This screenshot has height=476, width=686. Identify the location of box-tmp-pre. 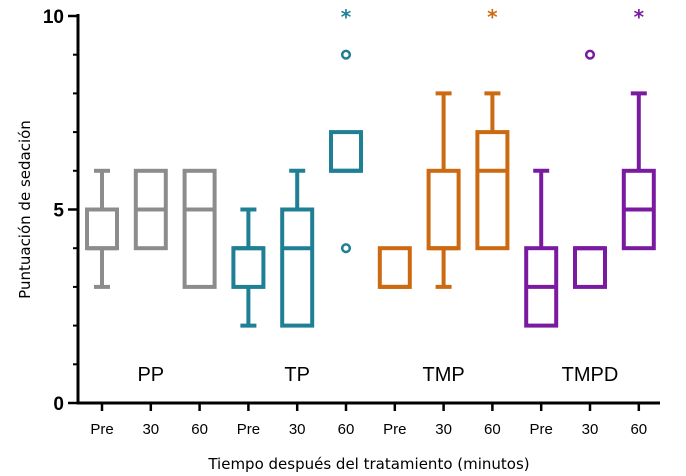
(394, 267).